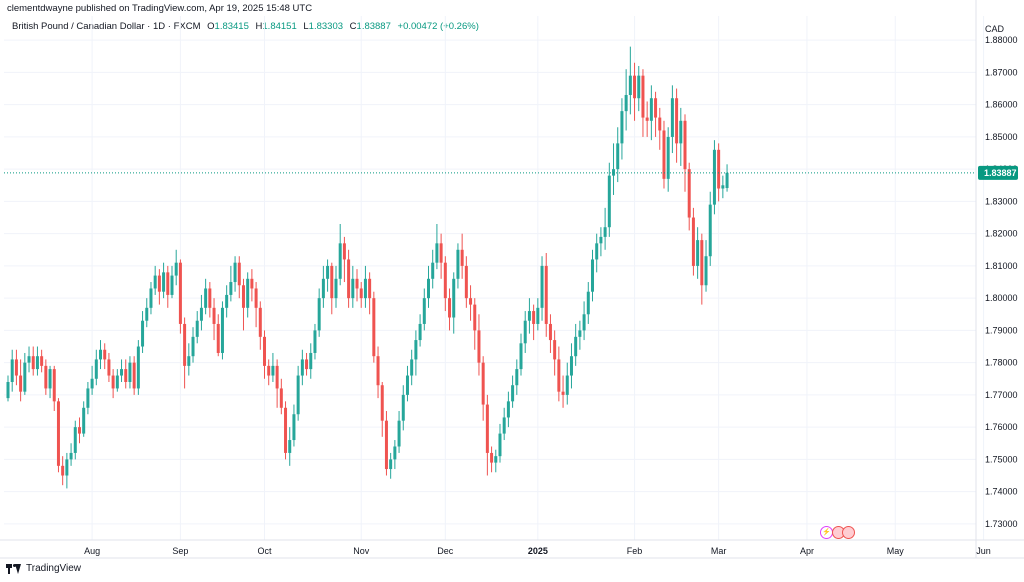  Describe the element at coordinates (1001, 201) in the screenshot. I see `price-tick-label: 1.83000` at that location.